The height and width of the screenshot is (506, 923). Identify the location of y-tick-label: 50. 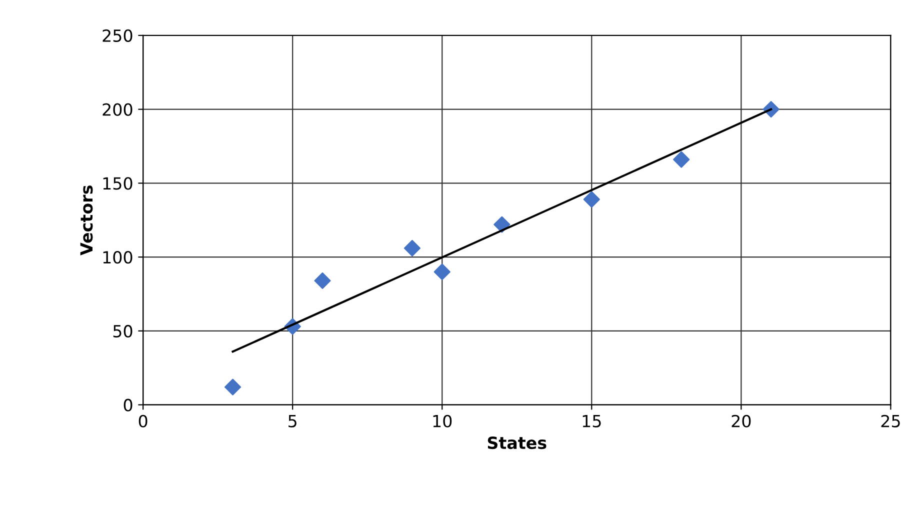
(122, 331).